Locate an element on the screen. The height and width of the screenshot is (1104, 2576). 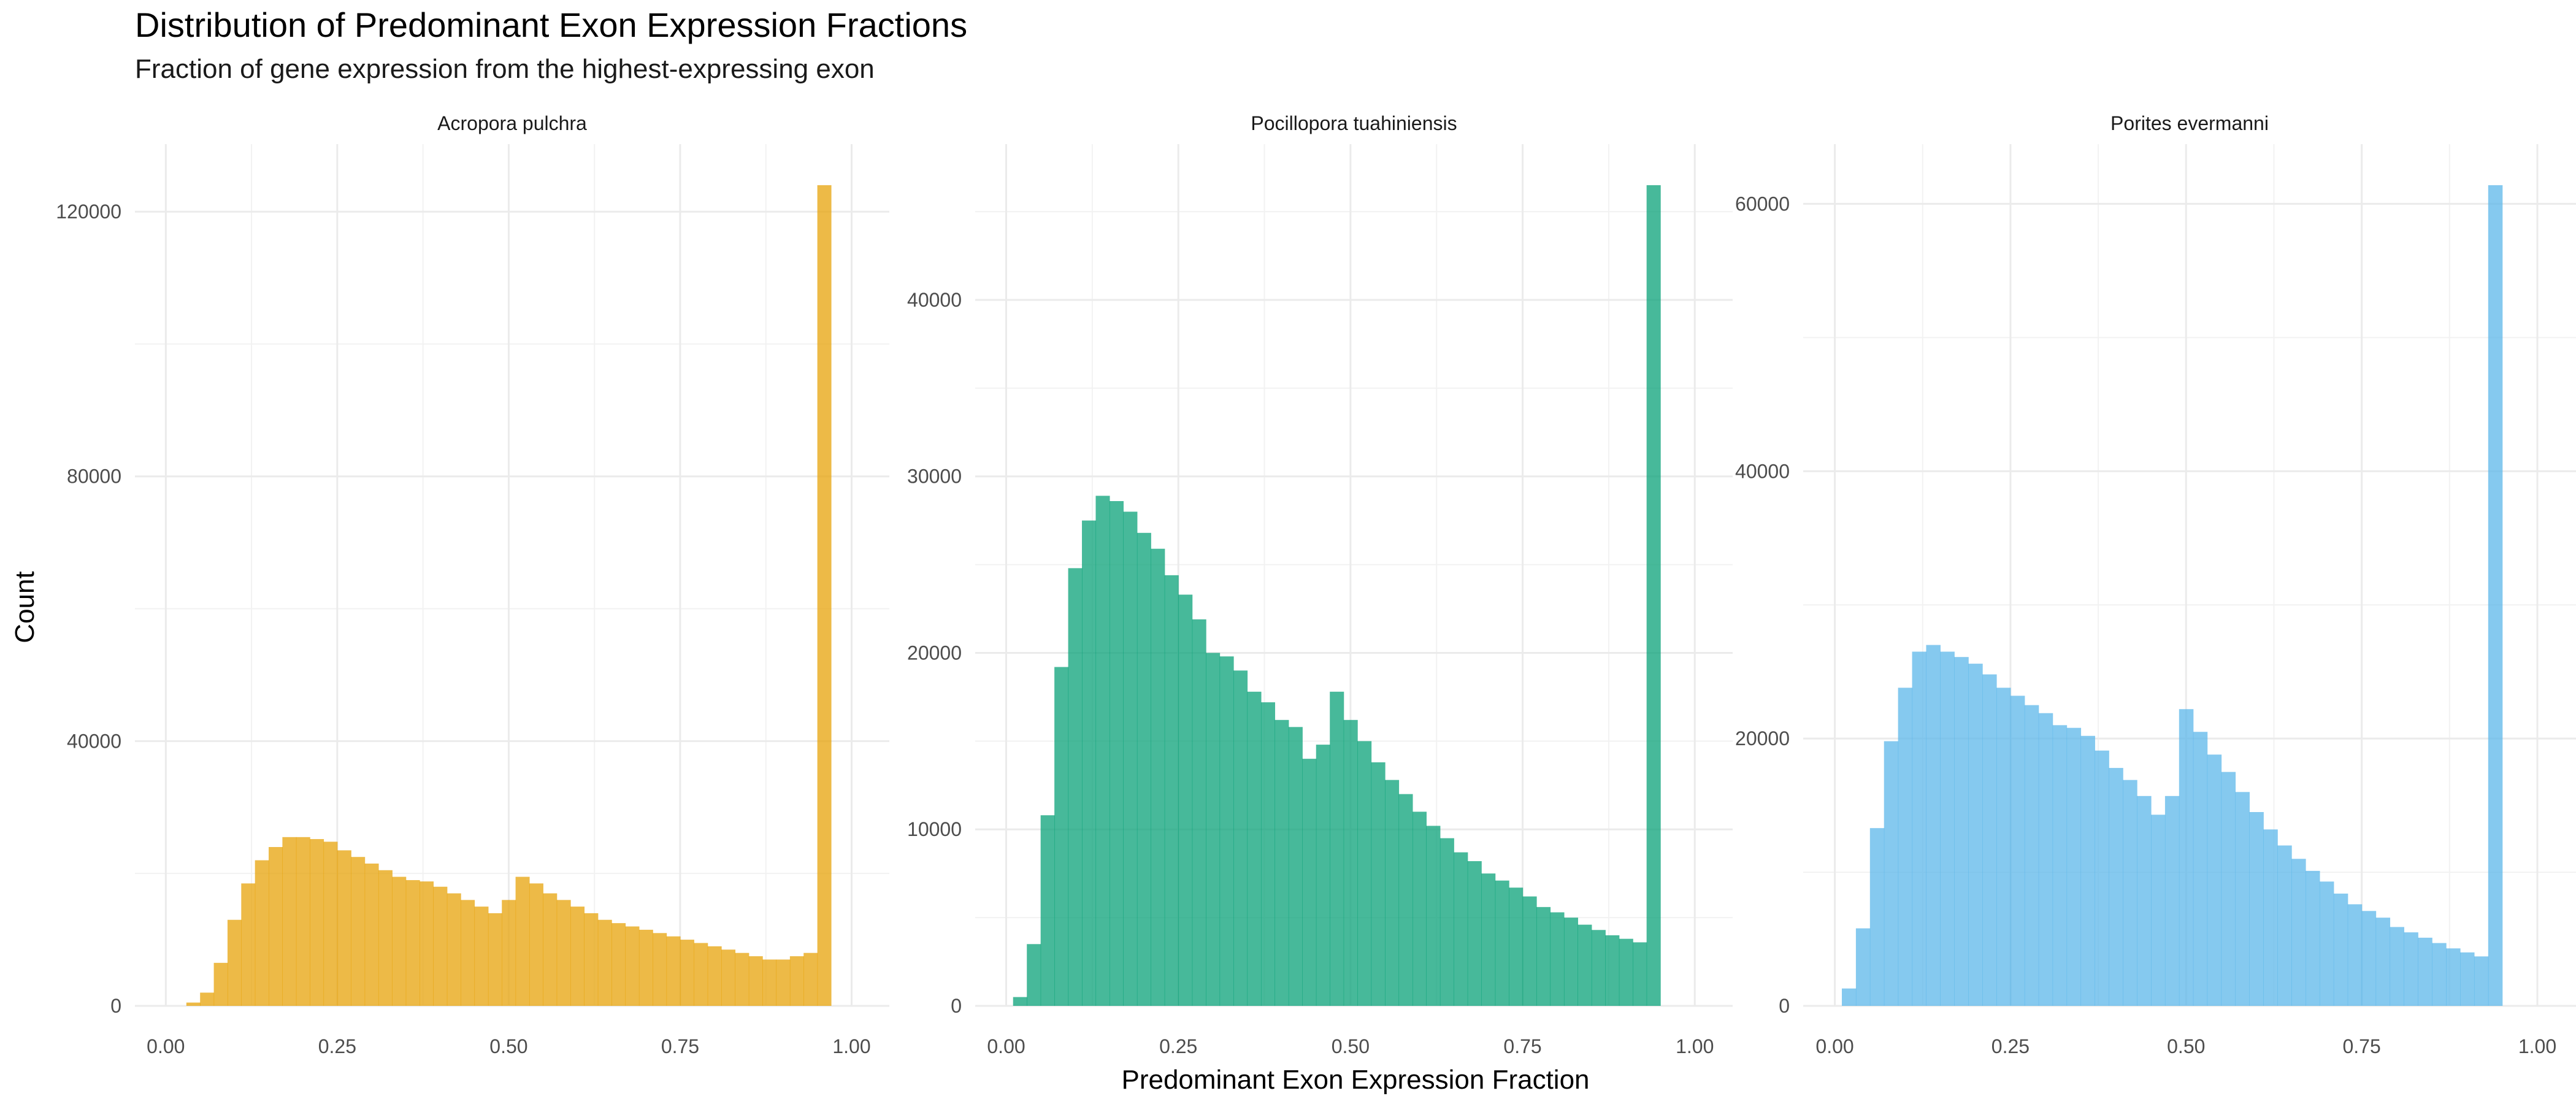
acropora-pulchra-y-tick-label: 40000 is located at coordinates (94, 741).